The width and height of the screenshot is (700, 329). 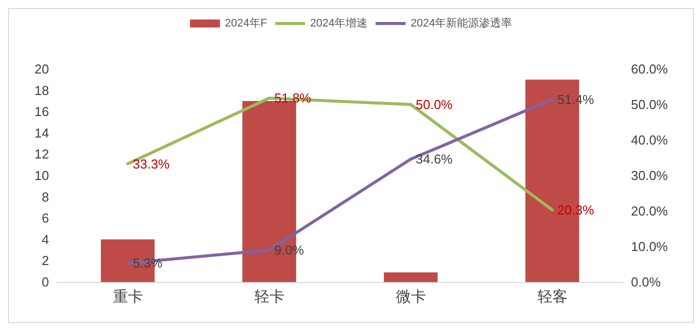 I want to click on y2-tick-label: 50.0%, so click(x=649, y=104).